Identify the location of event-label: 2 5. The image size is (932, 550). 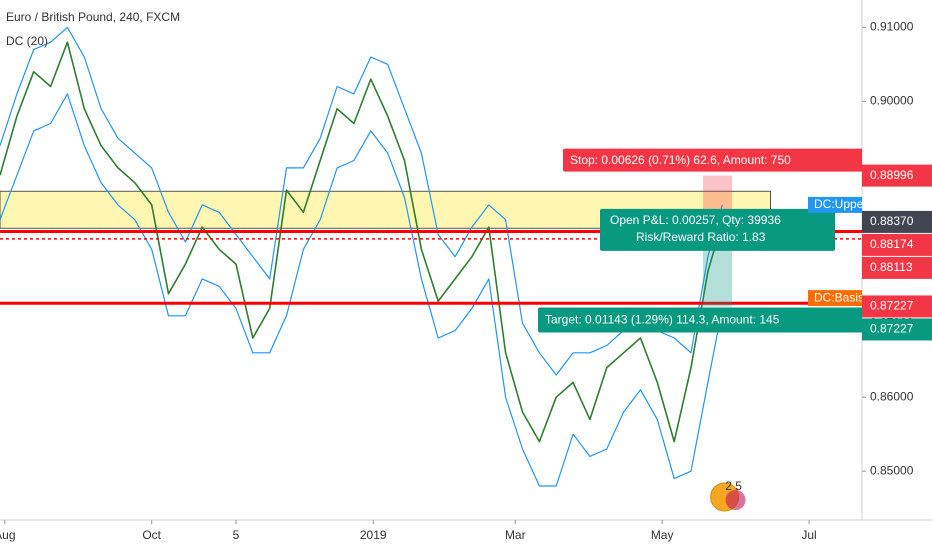
(733, 486).